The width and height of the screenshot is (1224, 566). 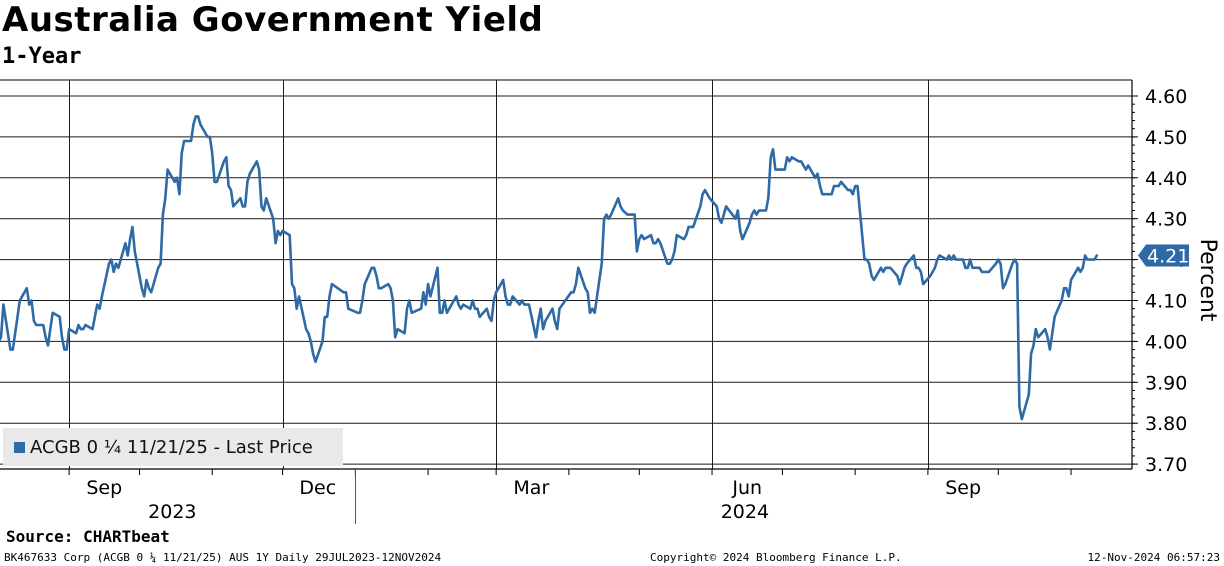 I want to click on y-tick-label: 4.10, so click(x=1166, y=302).